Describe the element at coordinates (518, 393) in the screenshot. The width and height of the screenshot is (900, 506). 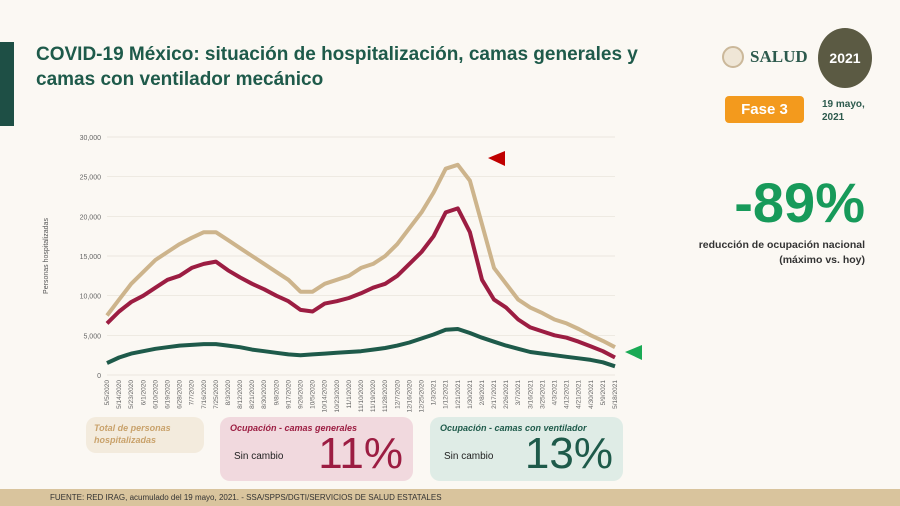
I see `x-tick-label: 3/7/2021` at that location.